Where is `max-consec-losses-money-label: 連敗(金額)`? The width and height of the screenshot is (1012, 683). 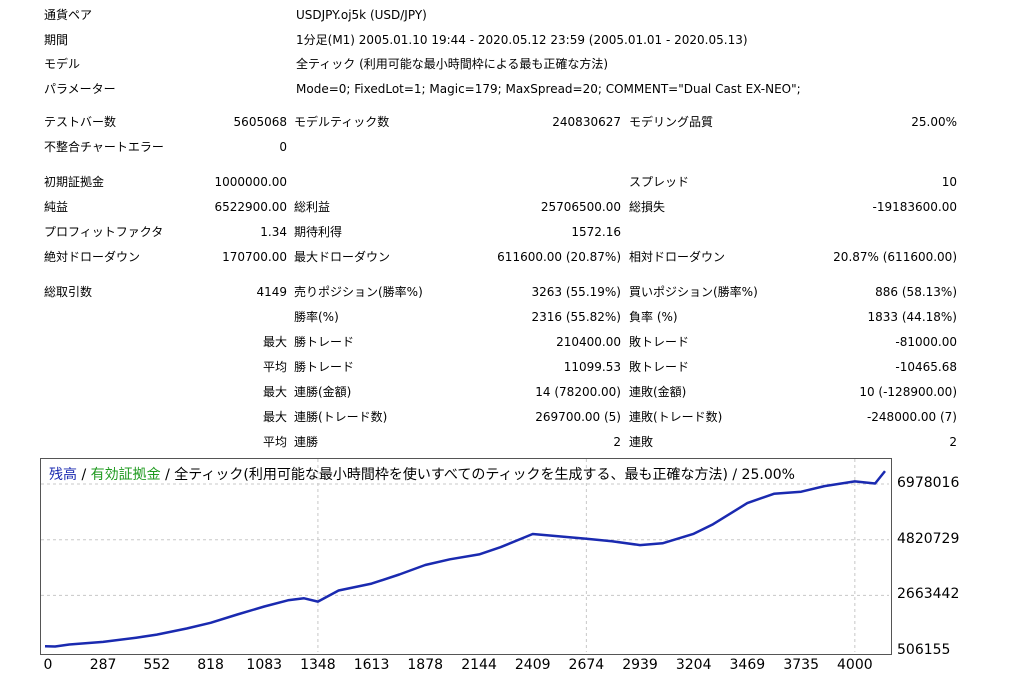
max-consec-losses-money-label: 連敗(金額) is located at coordinates (658, 392).